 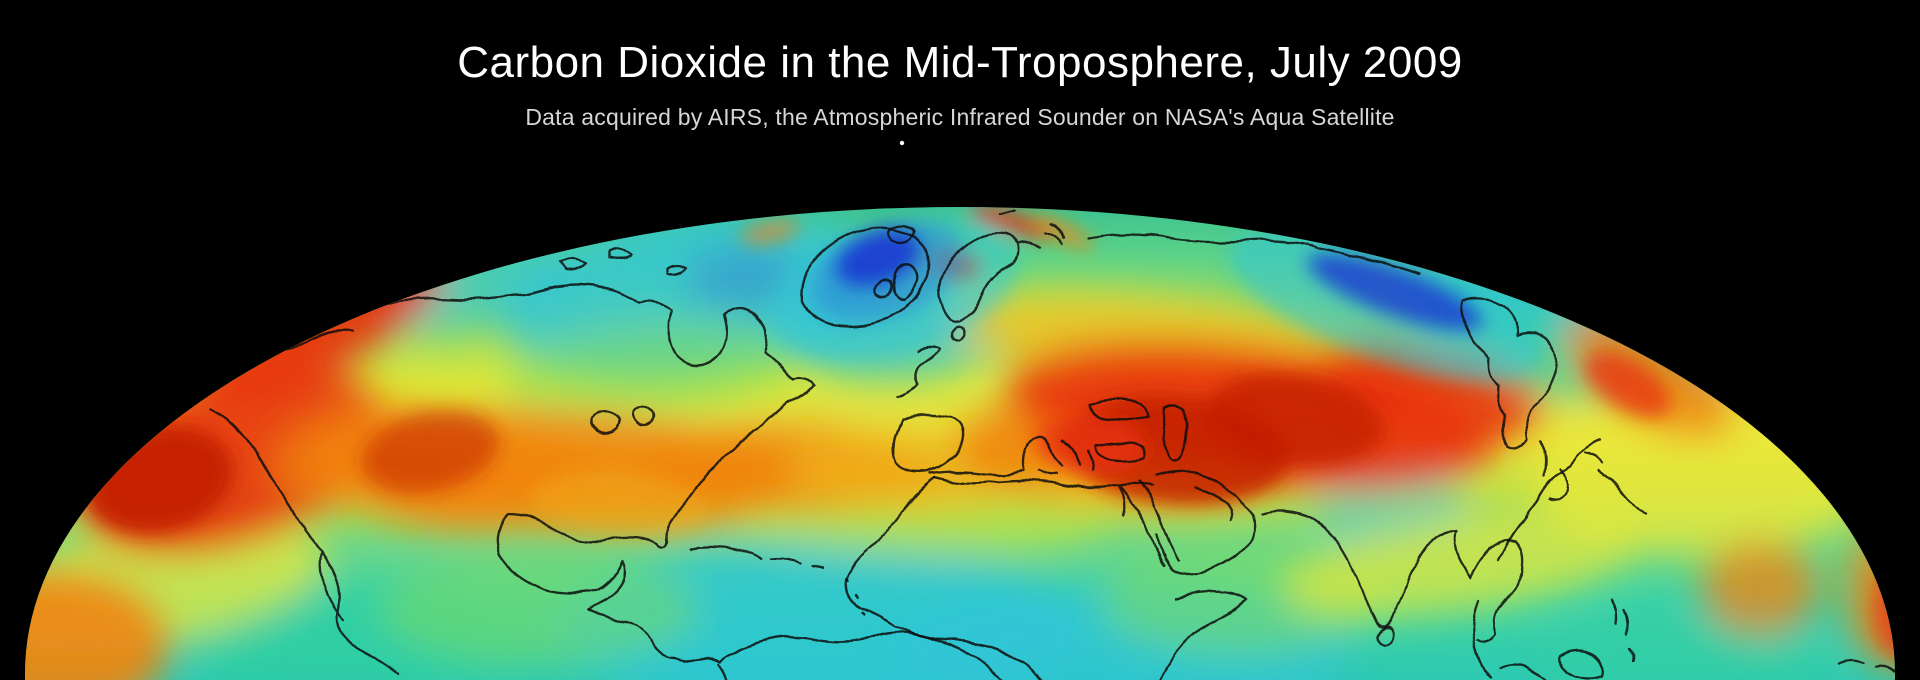 I want to click on svalbard-novaya-zemlya, so click(x=1031, y=227).